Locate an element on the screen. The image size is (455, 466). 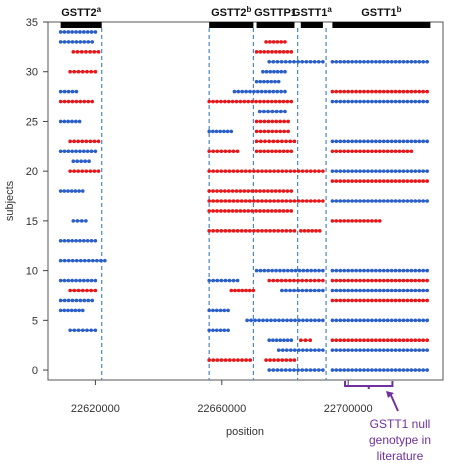
y-tick-label: 10 is located at coordinates (32, 272).